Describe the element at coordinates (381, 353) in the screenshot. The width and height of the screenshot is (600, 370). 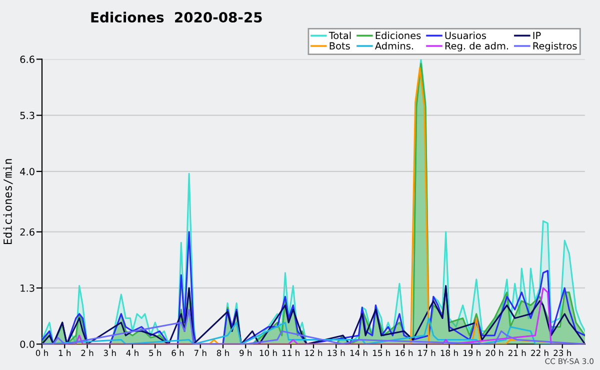
I see `x-tick-label: 15 h` at that location.